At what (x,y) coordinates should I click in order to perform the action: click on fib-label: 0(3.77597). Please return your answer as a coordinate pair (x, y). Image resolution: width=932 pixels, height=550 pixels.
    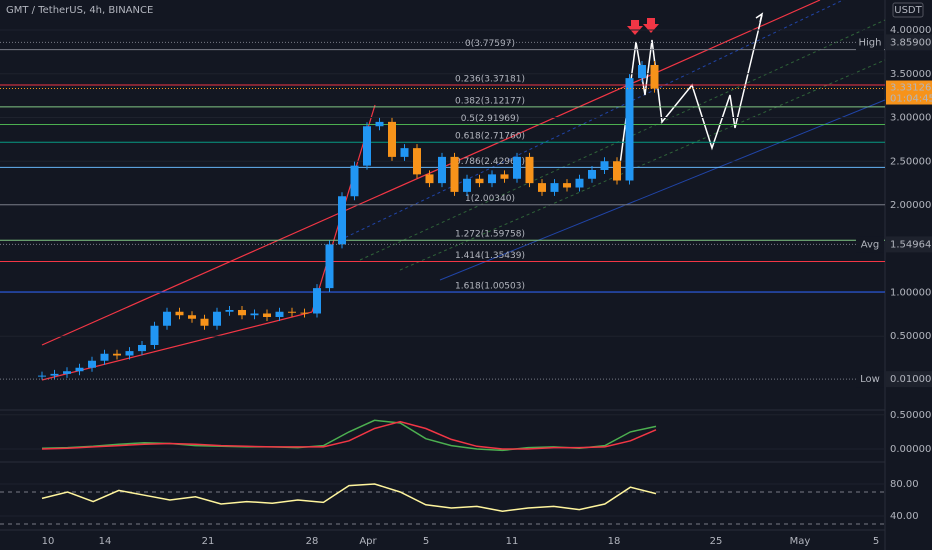
    Looking at the image, I should click on (490, 44).